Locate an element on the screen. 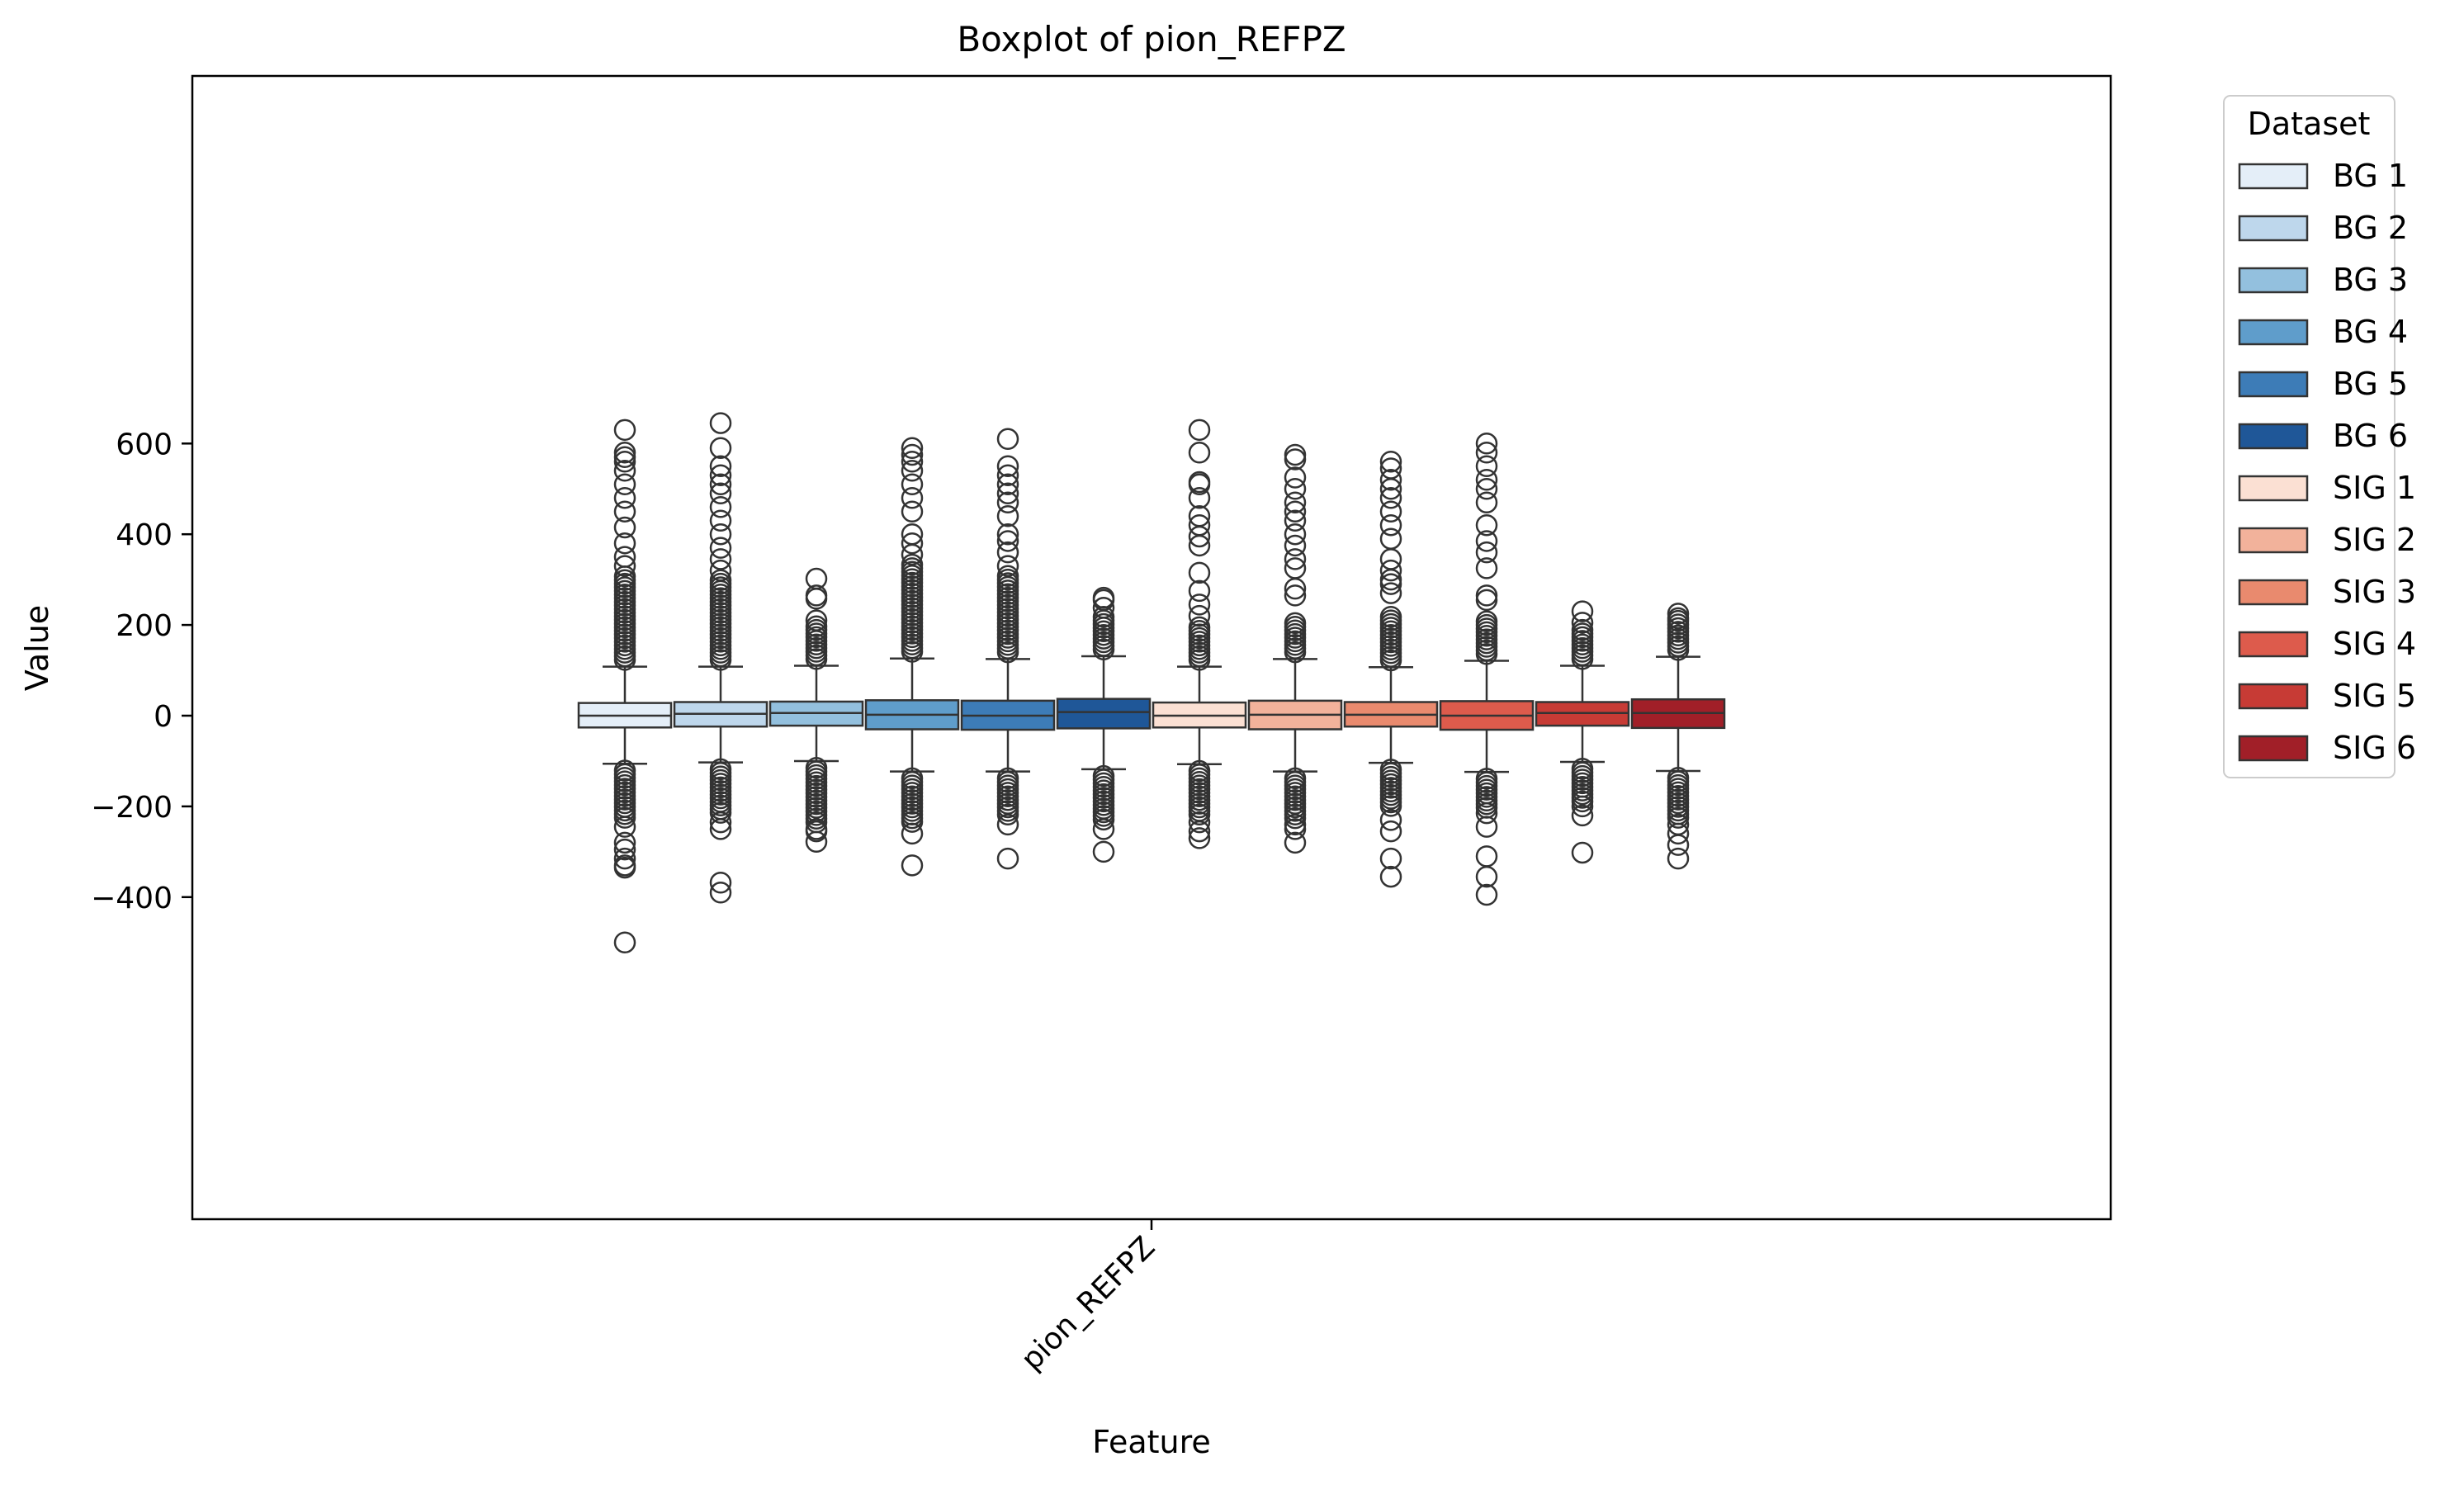  y-tick-label: 0 is located at coordinates (163, 717).